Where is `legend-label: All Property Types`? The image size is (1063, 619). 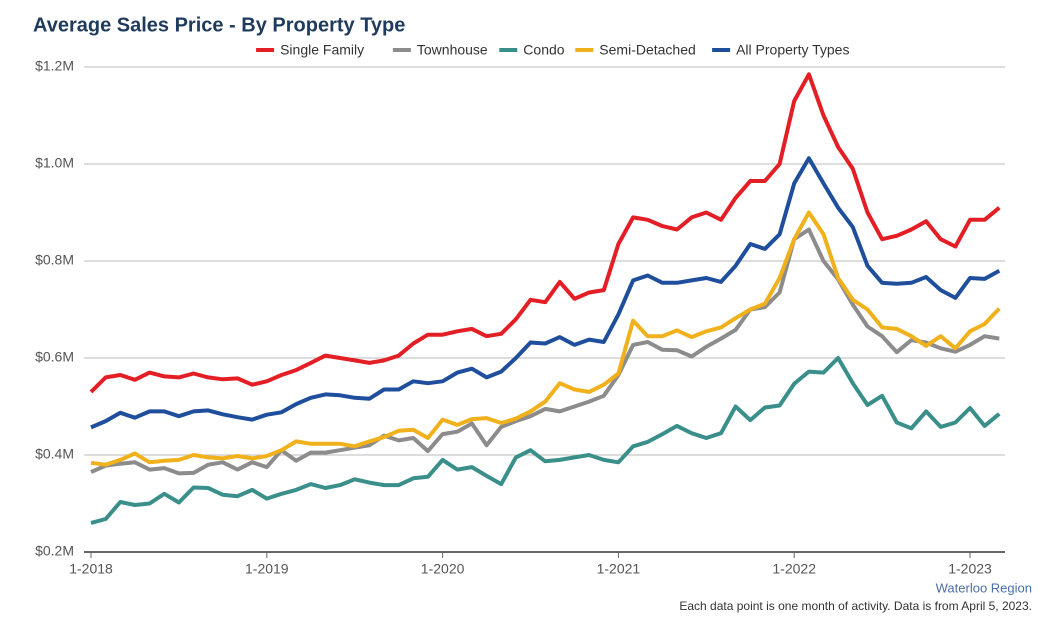 legend-label: All Property Types is located at coordinates (792, 50).